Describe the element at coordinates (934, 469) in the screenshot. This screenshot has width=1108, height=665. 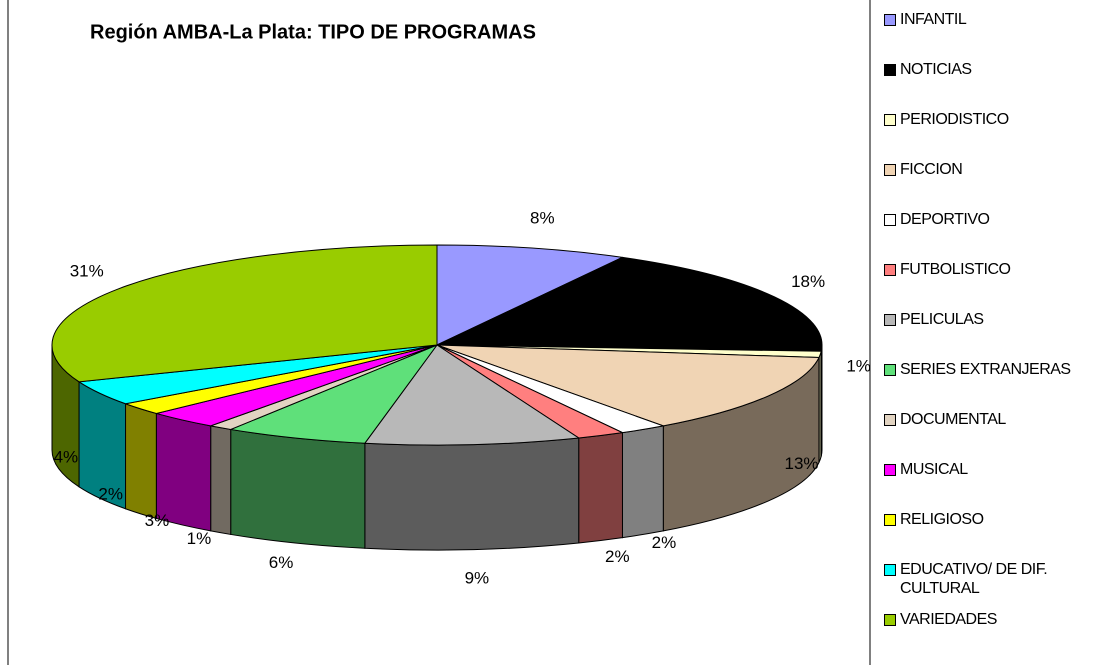
I see `legend-label: MUSICAL` at that location.